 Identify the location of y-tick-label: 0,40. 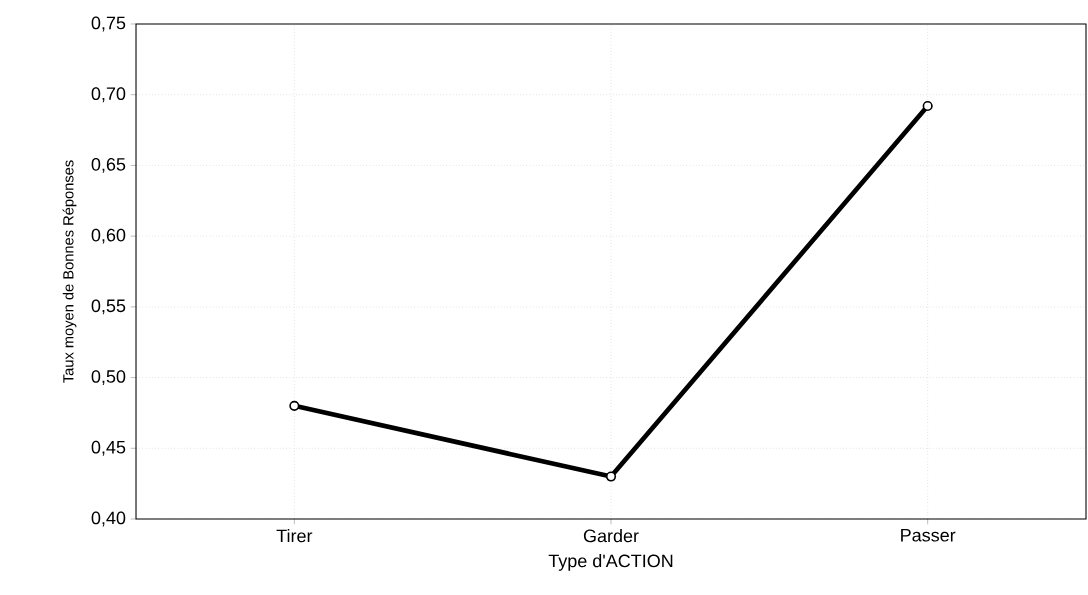
(108, 519).